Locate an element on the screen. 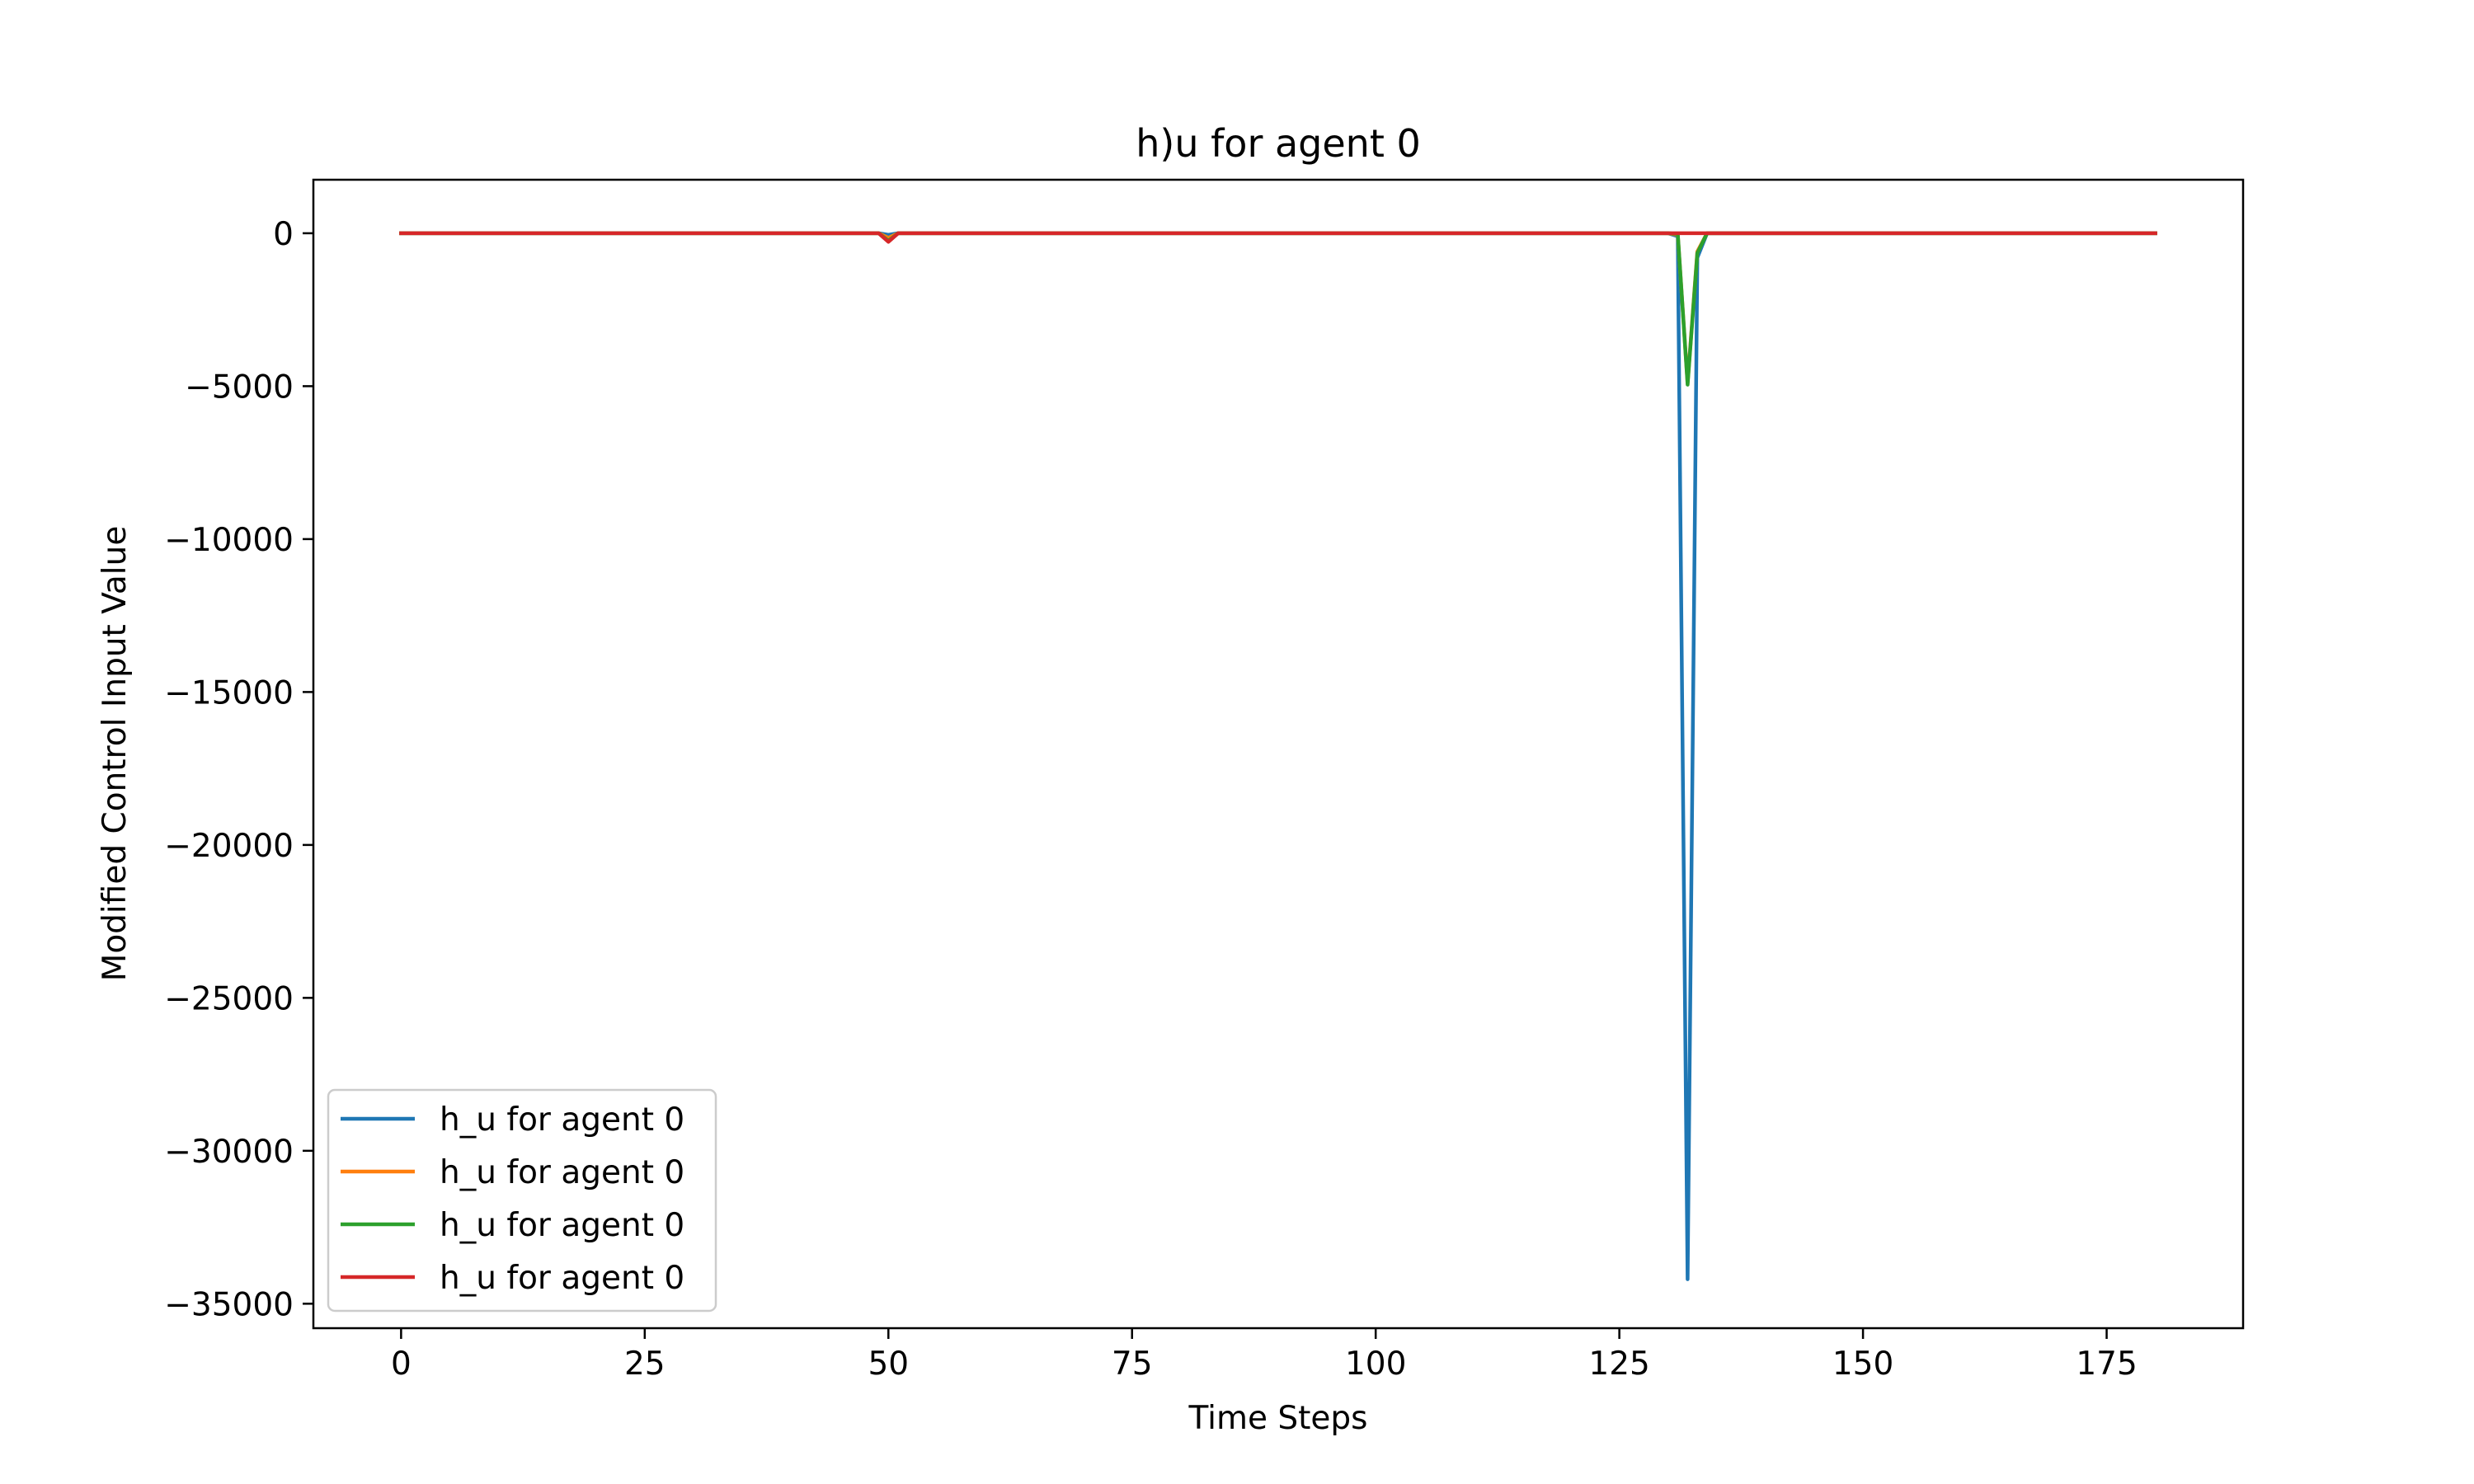 Image resolution: width=2474 pixels, height=1484 pixels. x-axis-label: Time Steps is located at coordinates (1278, 1418).